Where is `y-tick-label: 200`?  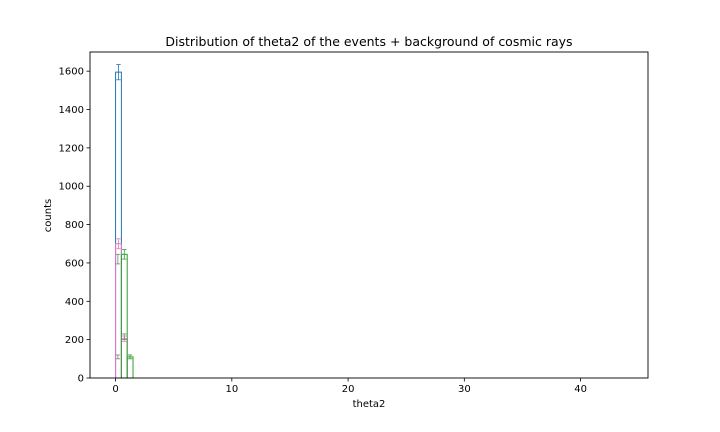 y-tick-label: 200 is located at coordinates (74, 340).